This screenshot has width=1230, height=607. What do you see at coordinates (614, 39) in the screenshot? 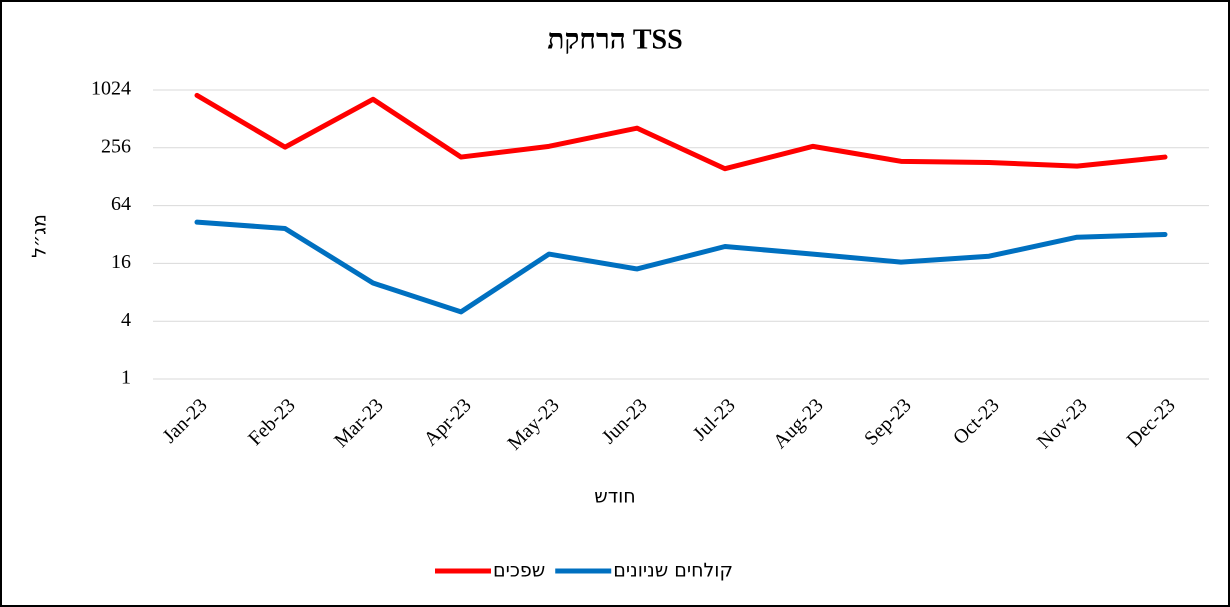
I see `chart-title: הרחקת TSS` at bounding box center [614, 39].